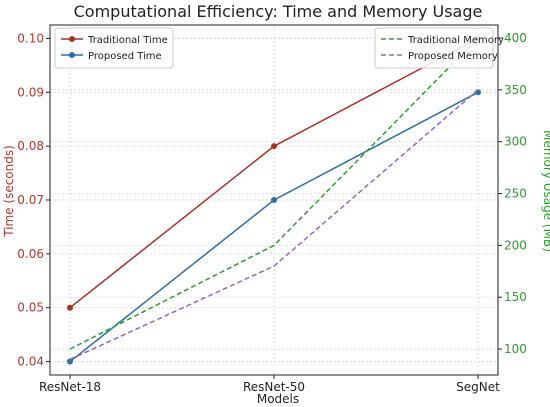 The image size is (550, 407). What do you see at coordinates (515, 297) in the screenshot?
I see `right-tick-label: 150` at bounding box center [515, 297].